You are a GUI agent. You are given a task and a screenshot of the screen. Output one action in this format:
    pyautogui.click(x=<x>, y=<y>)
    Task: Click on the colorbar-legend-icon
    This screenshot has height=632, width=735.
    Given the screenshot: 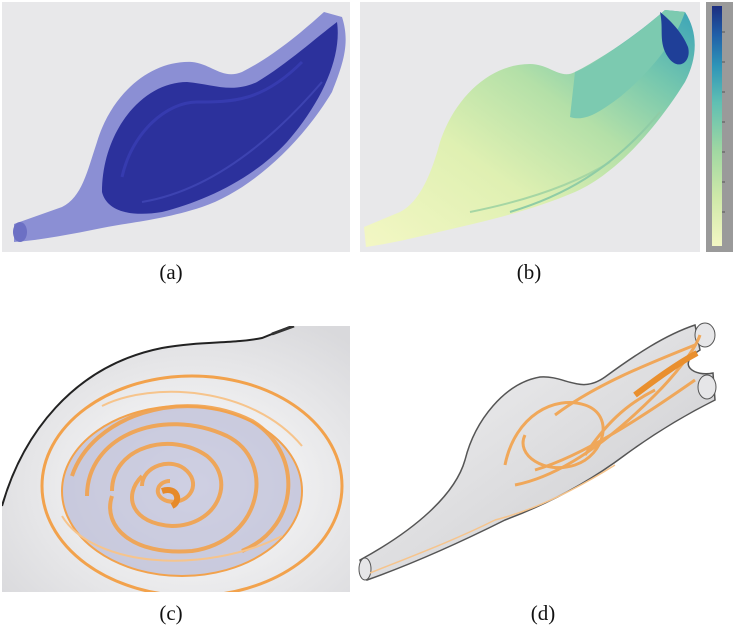 What is the action you would take?
    pyautogui.click(x=719, y=127)
    